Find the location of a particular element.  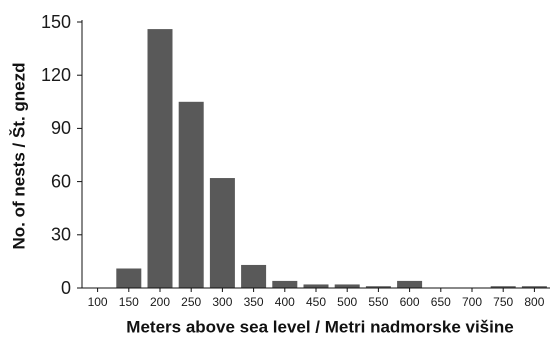

x-tick-label: 450 is located at coordinates (316, 302).